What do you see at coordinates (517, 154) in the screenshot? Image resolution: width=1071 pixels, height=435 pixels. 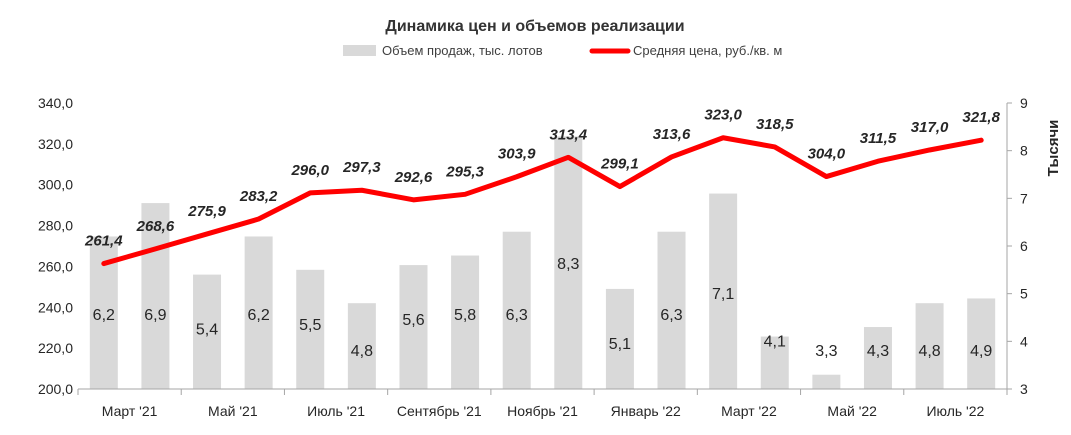 I see `price-value-label: 303,9` at bounding box center [517, 154].